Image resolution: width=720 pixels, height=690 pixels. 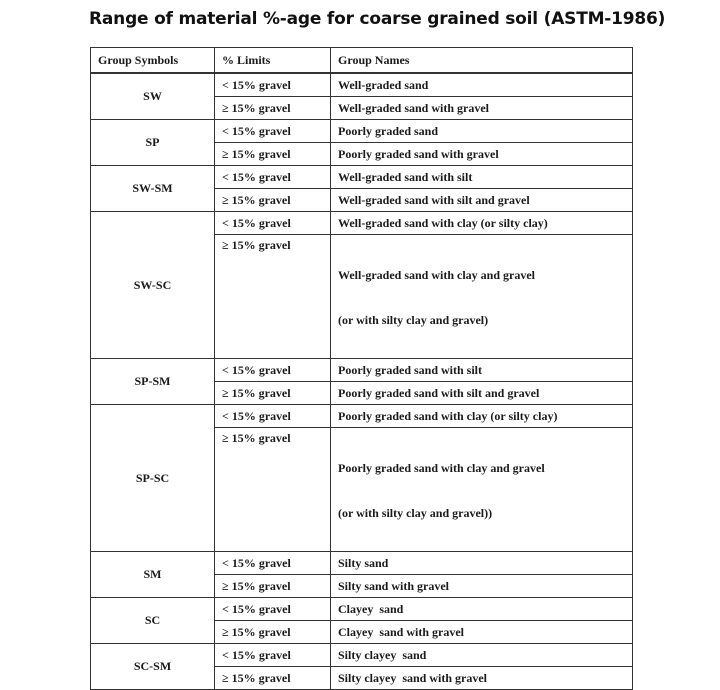 What do you see at coordinates (152, 666) in the screenshot?
I see `group-symbol: SC-SM` at bounding box center [152, 666].